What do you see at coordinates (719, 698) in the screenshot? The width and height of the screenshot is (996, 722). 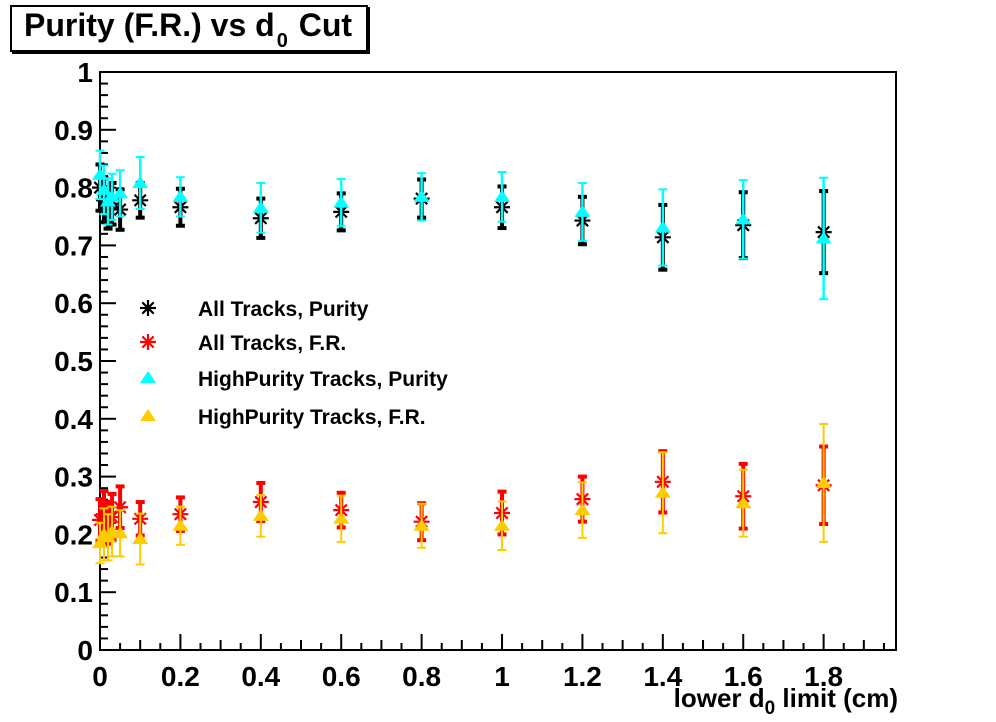 I see `x-axis-title-text: lower d` at bounding box center [719, 698].